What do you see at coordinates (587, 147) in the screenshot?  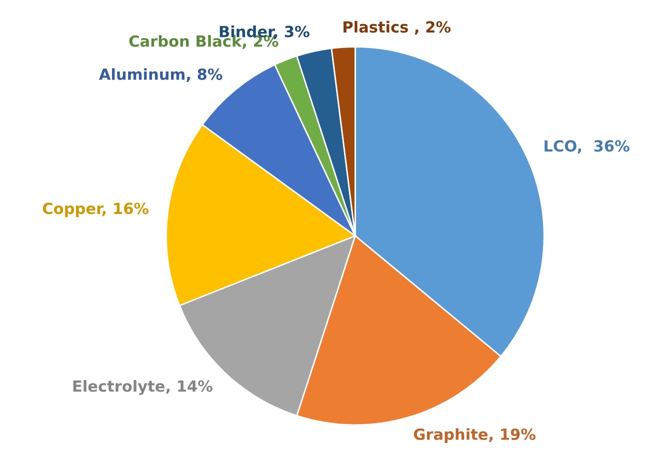 I see `slice-label: LCO, 36%` at bounding box center [587, 147].